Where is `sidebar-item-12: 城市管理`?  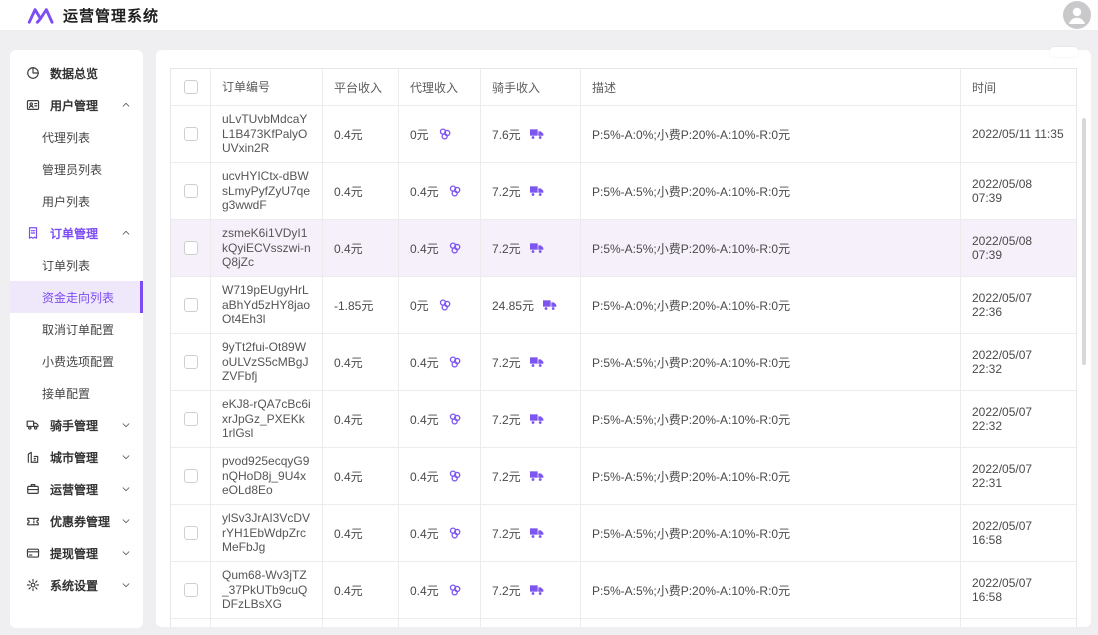 sidebar-item-12: 城市管理 is located at coordinates (76, 457).